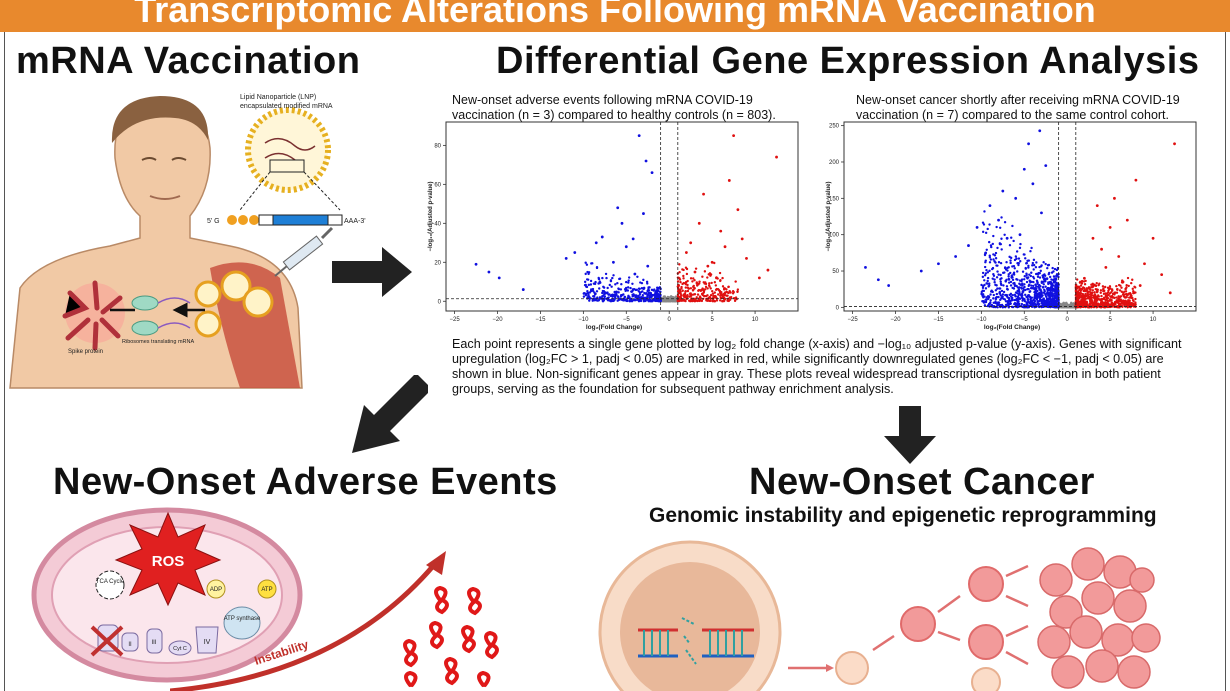 This screenshot has height=691, width=1230. What do you see at coordinates (852, 668) in the screenshot?
I see `precancerous-cell` at bounding box center [852, 668].